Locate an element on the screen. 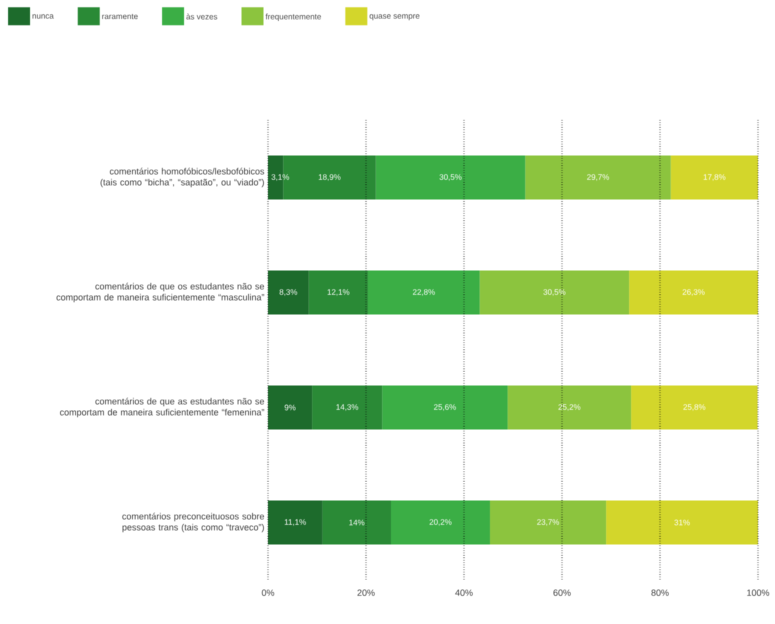 Image resolution: width=775 pixels, height=624 pixels. y-tick-label: comentários homofóbicos/lesbofóbicos (tais como “bicha”, “sapatão”, ou “viado”) is located at coordinates (182, 178).